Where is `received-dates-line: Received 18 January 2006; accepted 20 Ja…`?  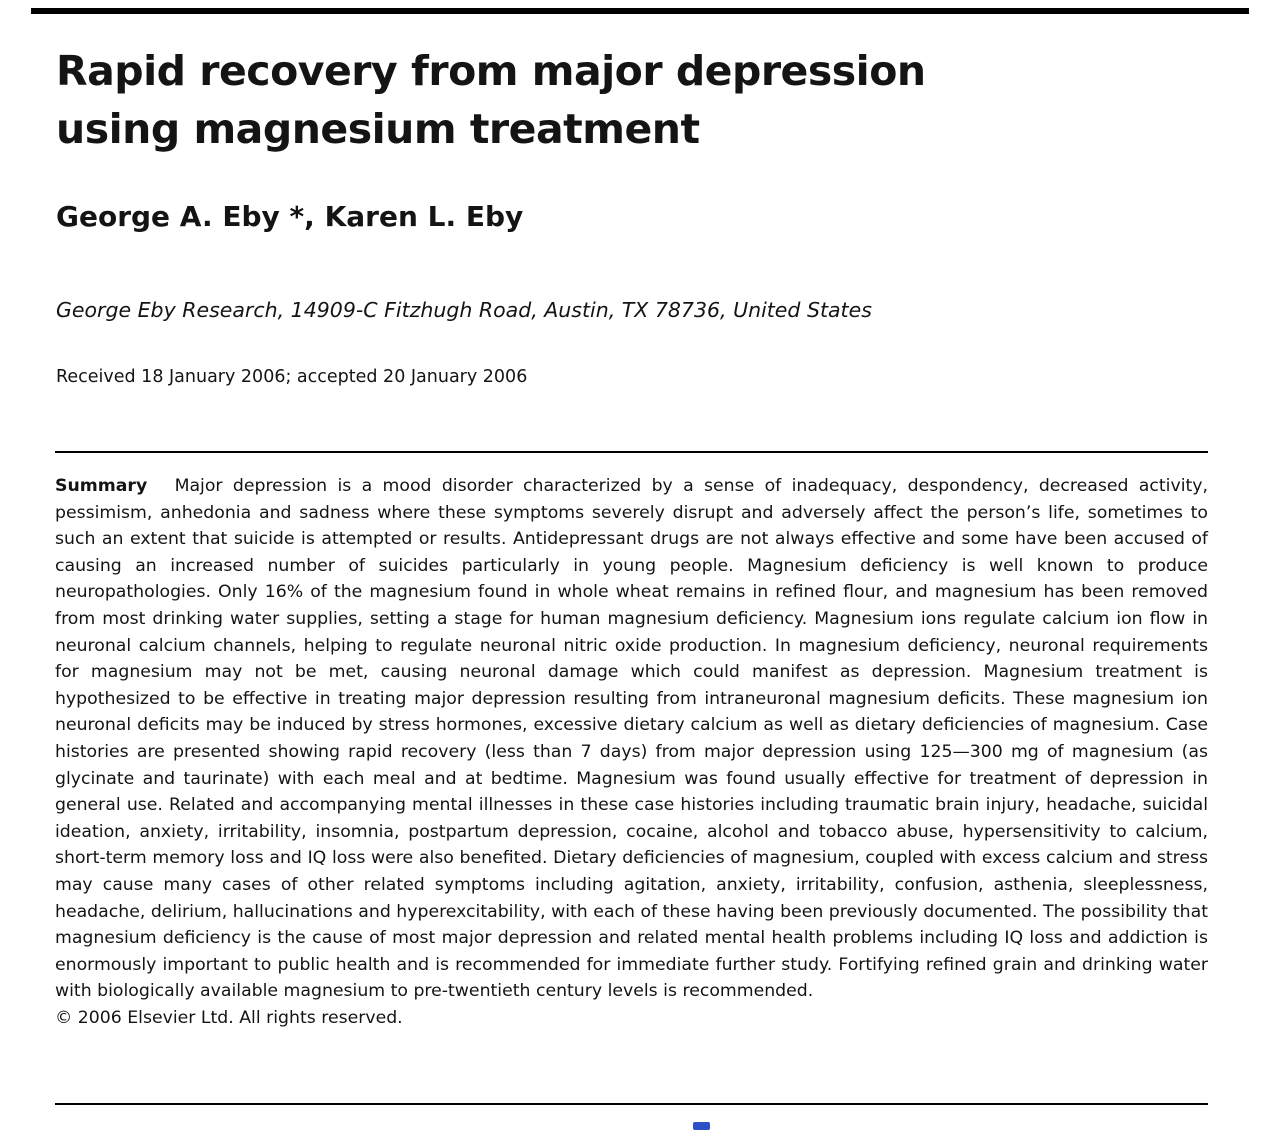
received-dates-line: Received 18 January 2006; accepted 20 Ja… is located at coordinates (292, 377).